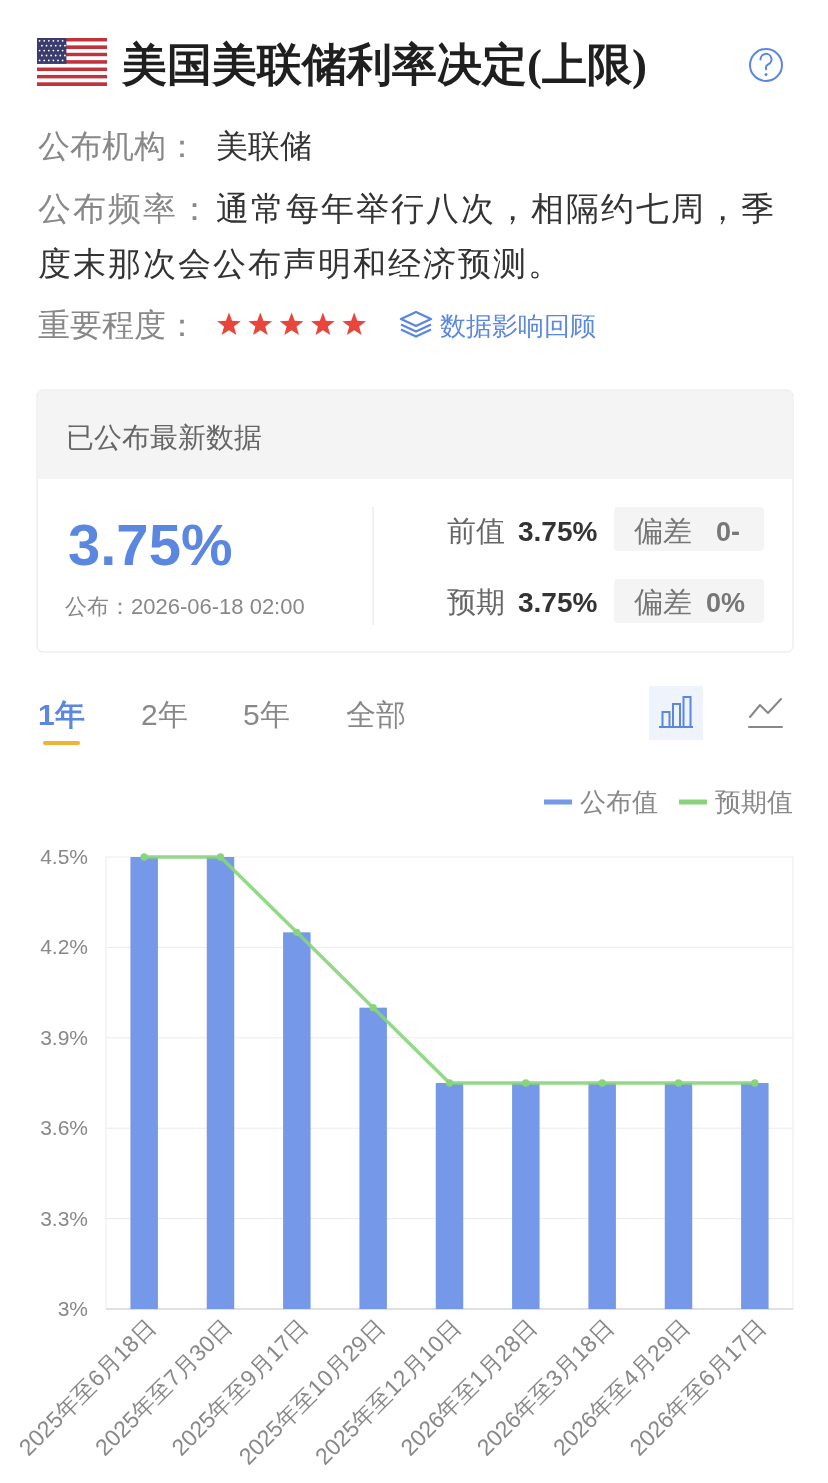 This screenshot has width=828, height=1483. I want to click on text: 美国美联储利率决定(上限), so click(384, 65).